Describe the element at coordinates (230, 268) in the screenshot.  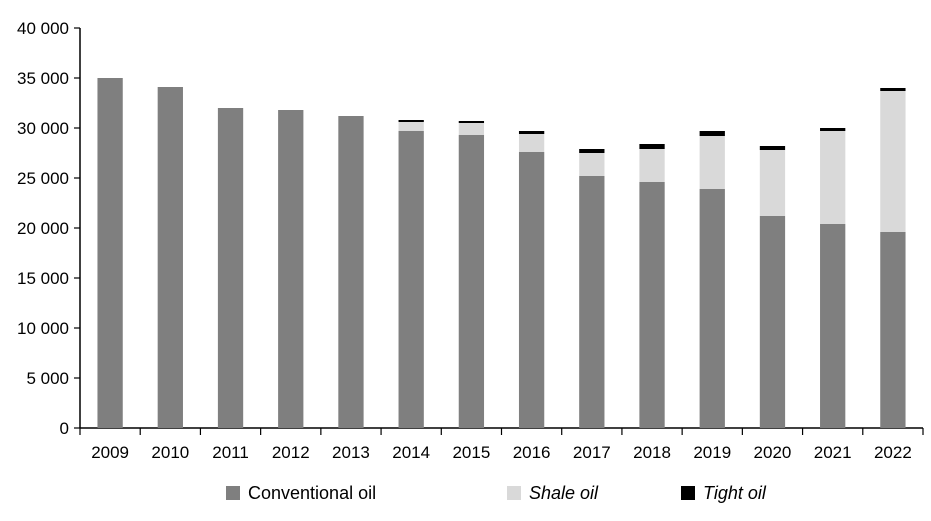
I see `bar-conventional-oil-2011` at that location.